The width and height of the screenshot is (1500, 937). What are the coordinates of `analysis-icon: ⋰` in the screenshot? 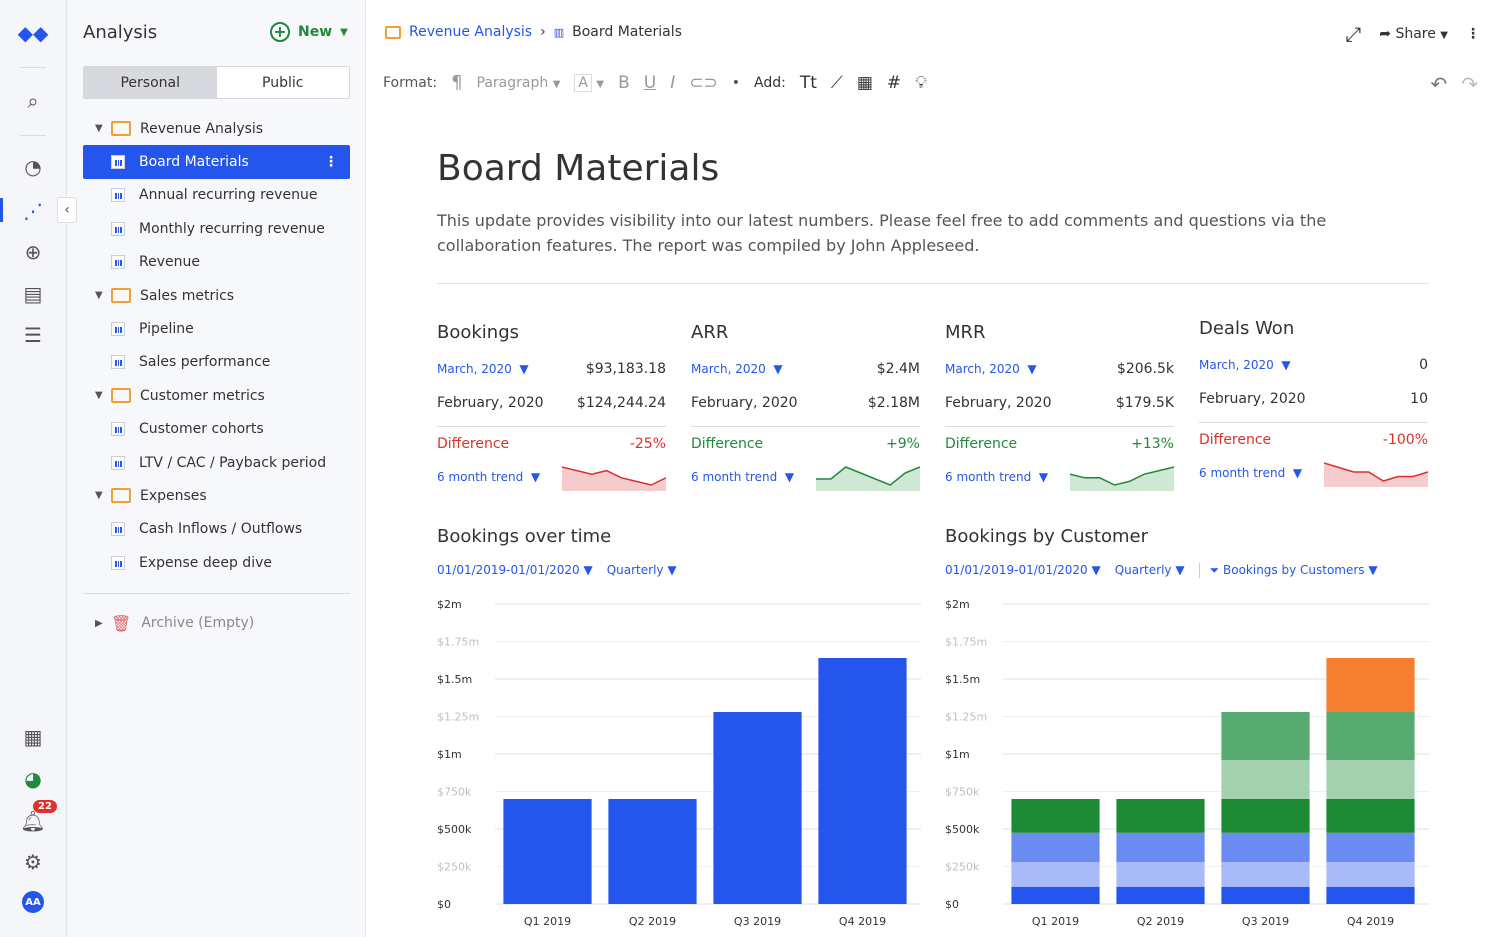 It's located at (33, 211).